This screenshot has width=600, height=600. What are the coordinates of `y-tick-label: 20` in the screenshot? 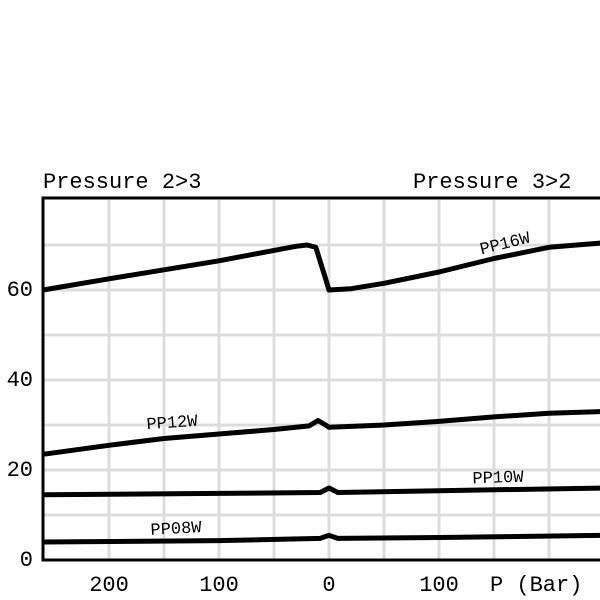 It's located at (20, 470).